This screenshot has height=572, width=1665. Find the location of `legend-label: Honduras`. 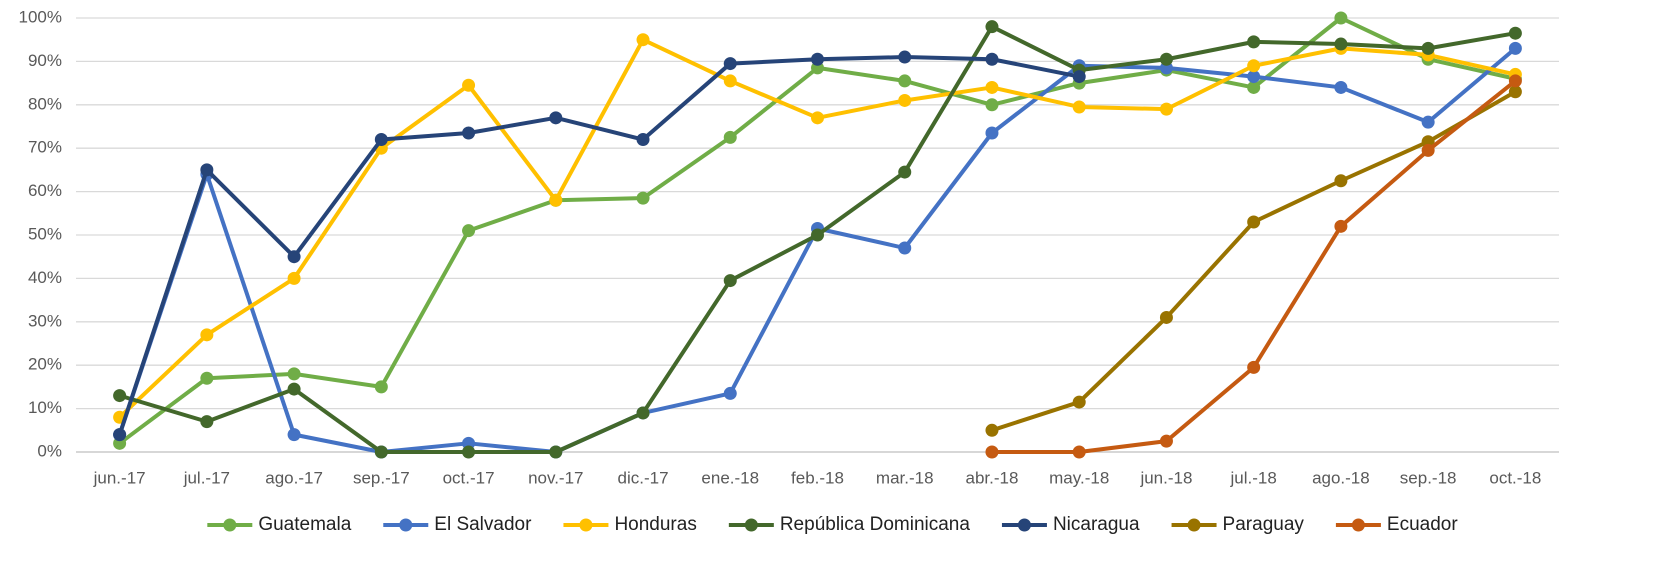

legend-label: Honduras is located at coordinates (655, 524).